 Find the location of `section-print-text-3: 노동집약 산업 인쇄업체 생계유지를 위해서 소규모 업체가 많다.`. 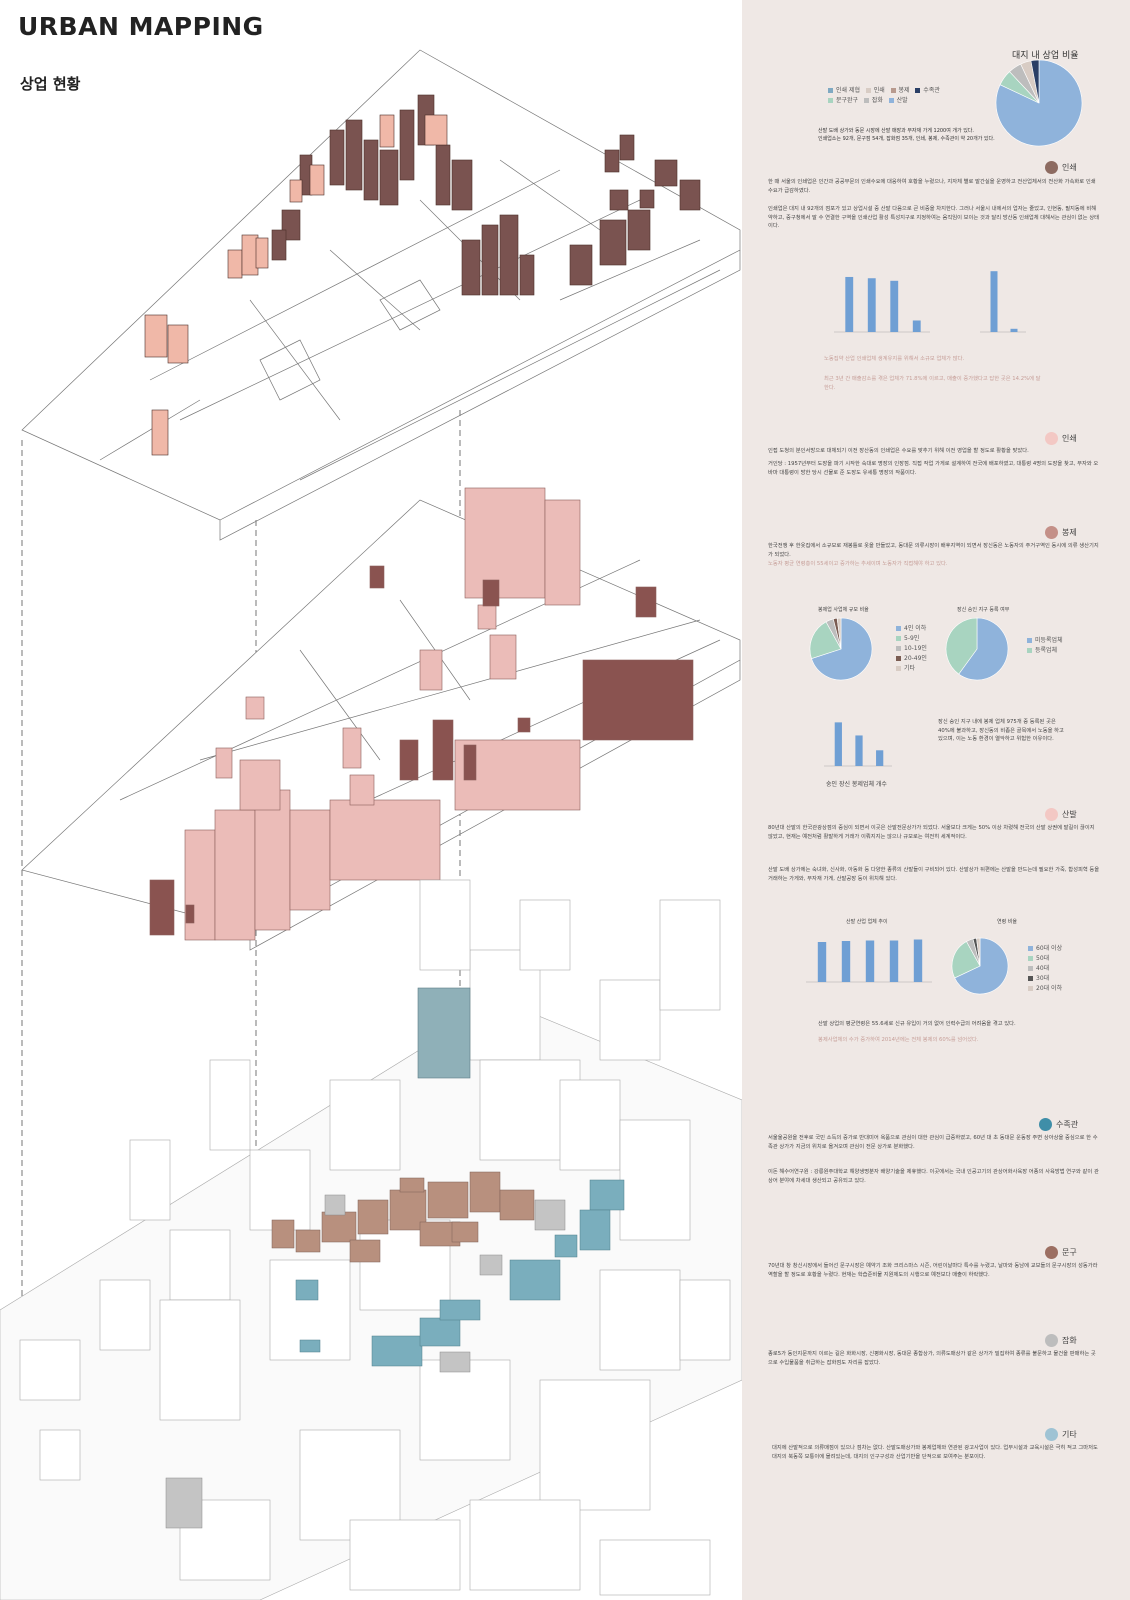

section-print-text-3: 노동집약 산업 인쇄업체 생계유지를 위해서 소규모 업체가 많다. is located at coordinates (894, 359).